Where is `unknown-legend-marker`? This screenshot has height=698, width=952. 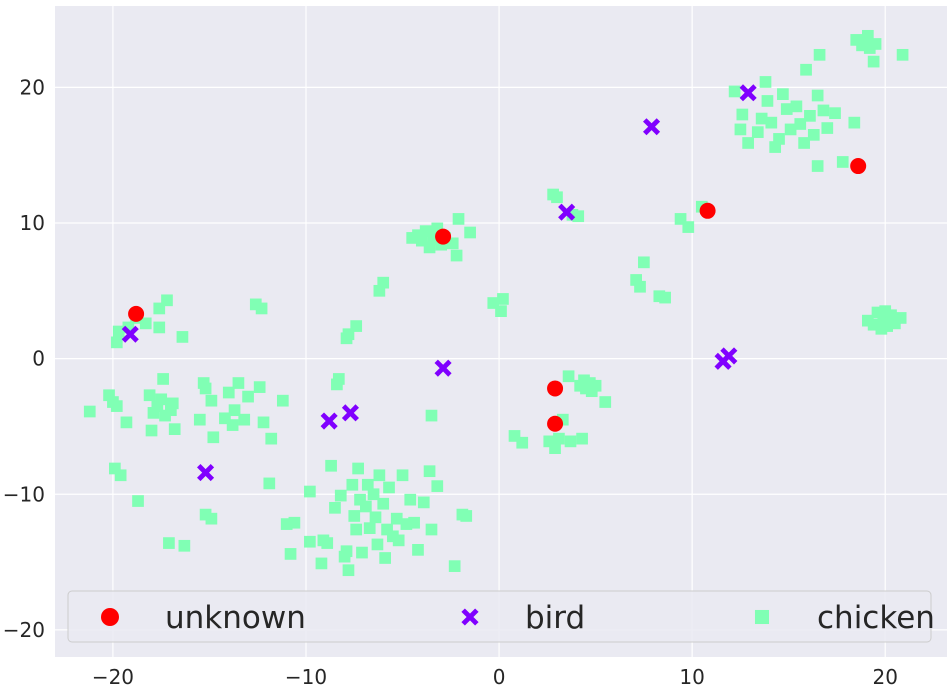 unknown-legend-marker is located at coordinates (110, 617).